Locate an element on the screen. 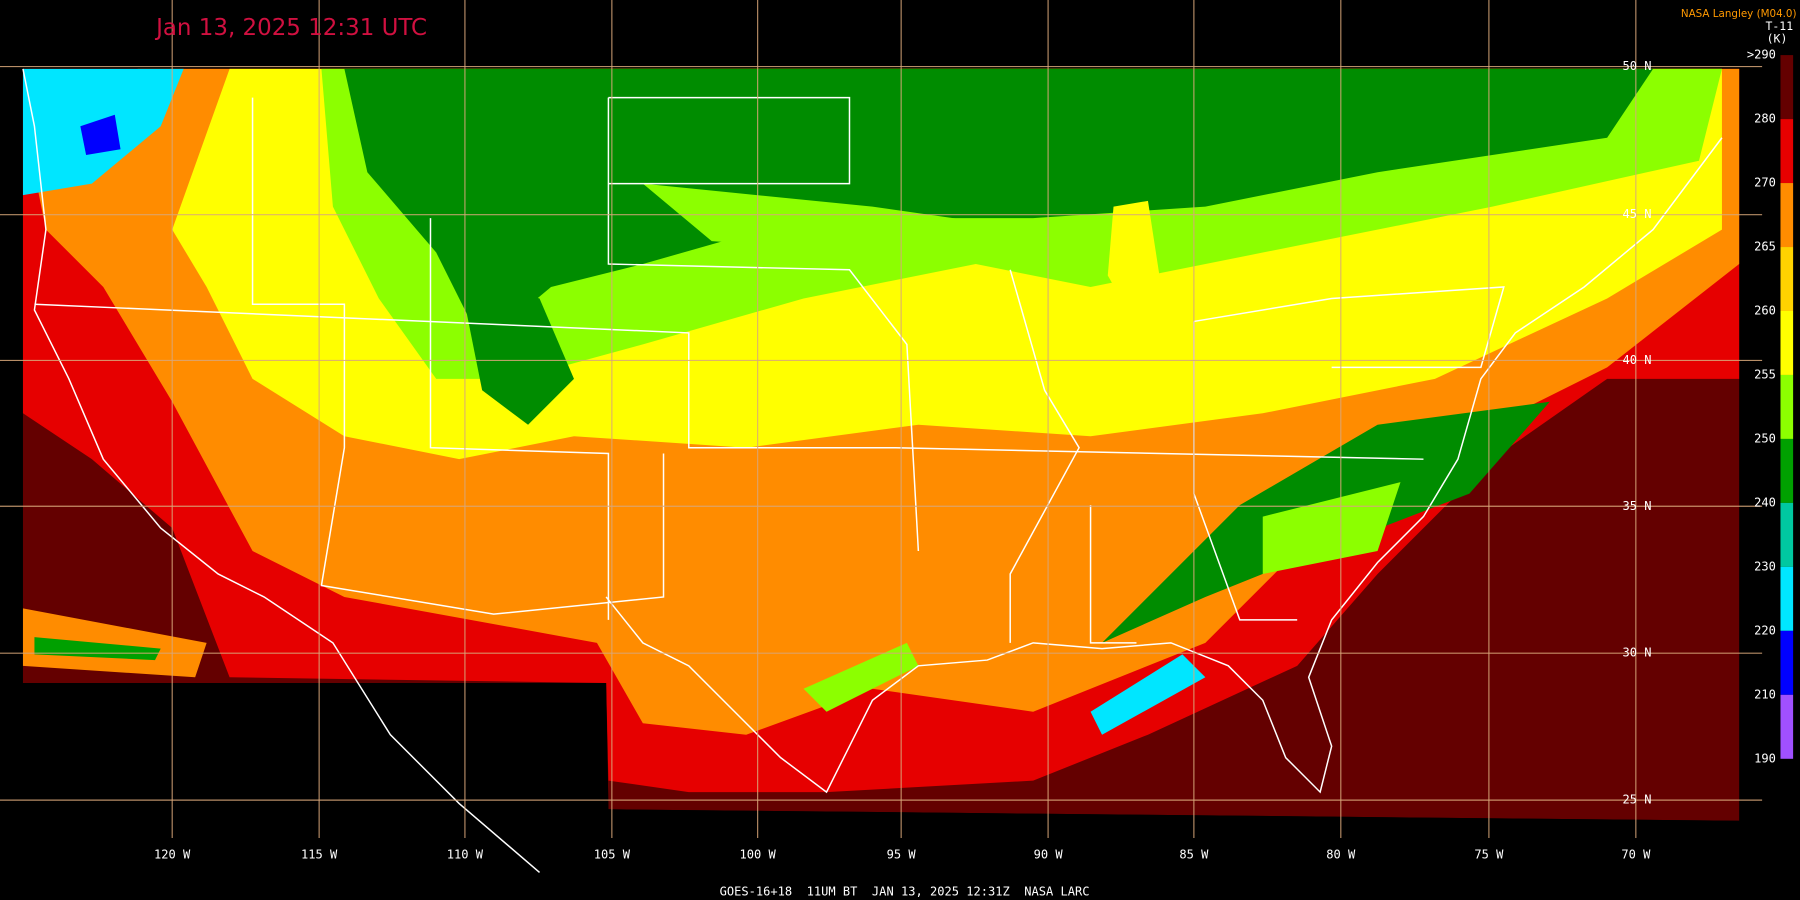  colorbar: >290 280 270 265 260 255 250 240 230 220 210 190 is located at coordinates (1770, 406).